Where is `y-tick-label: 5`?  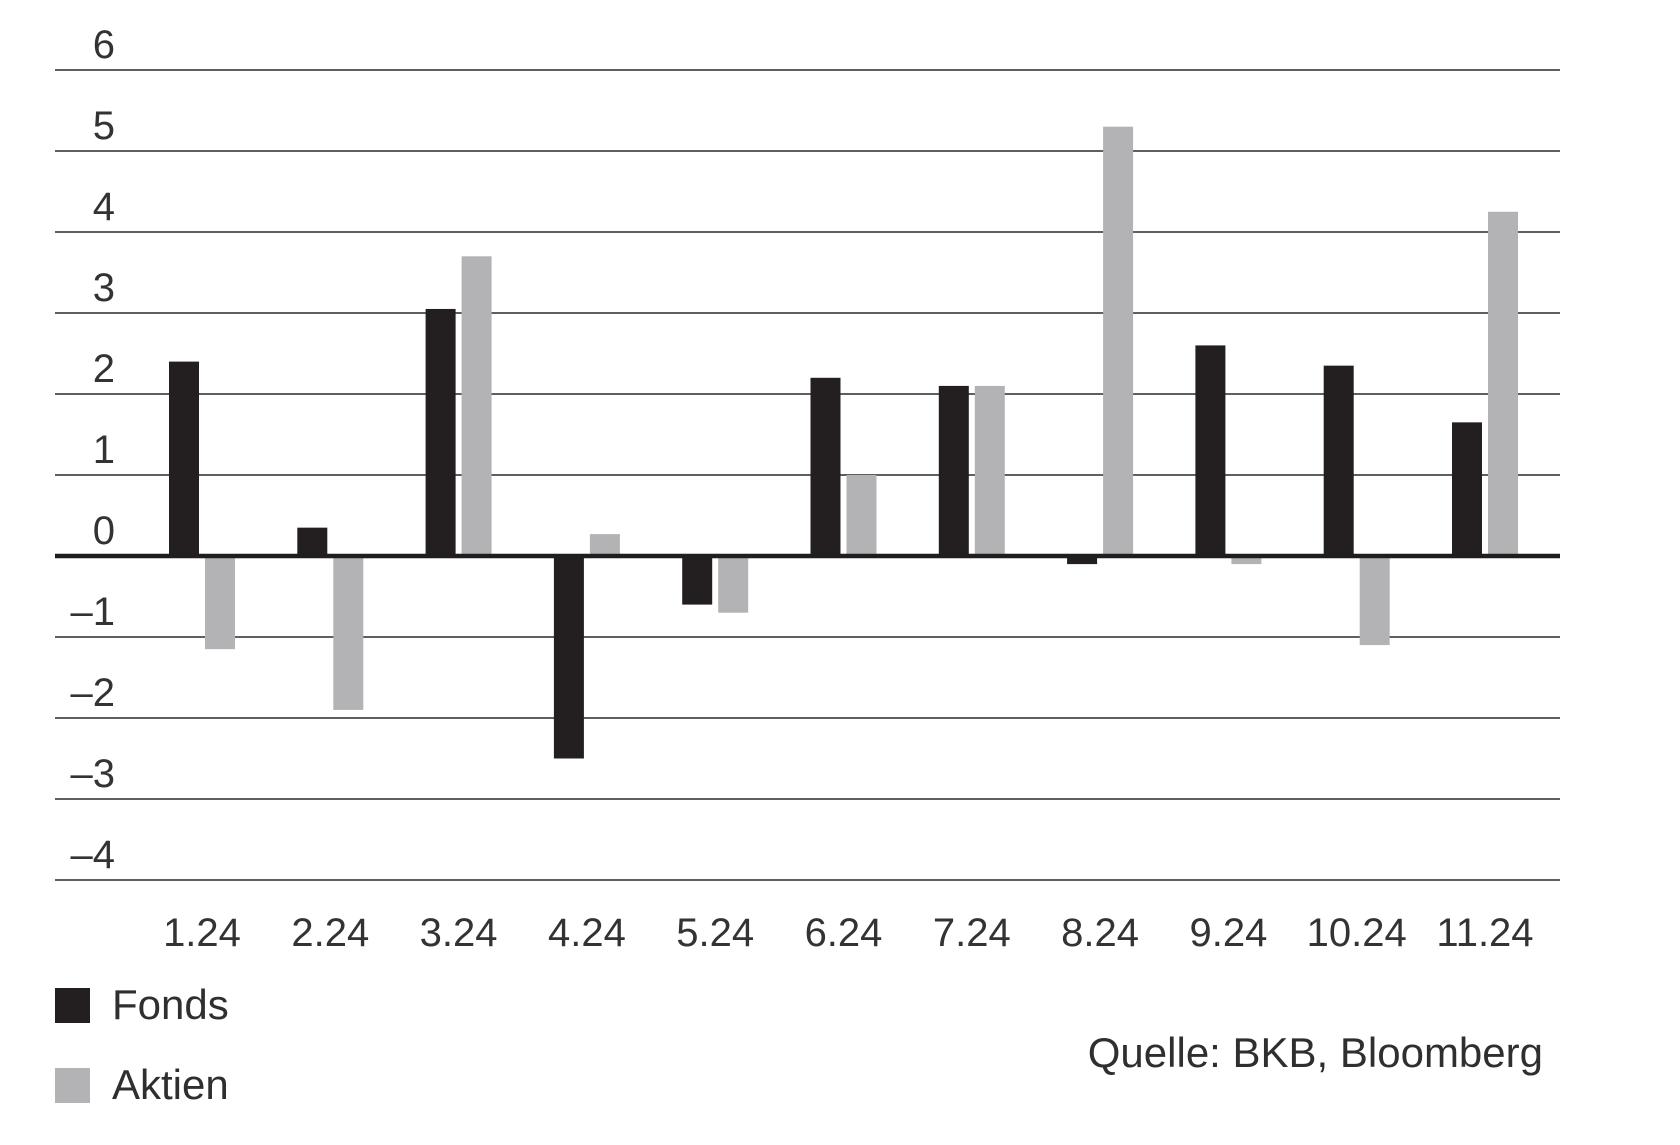
y-tick-label: 5 is located at coordinates (104, 126).